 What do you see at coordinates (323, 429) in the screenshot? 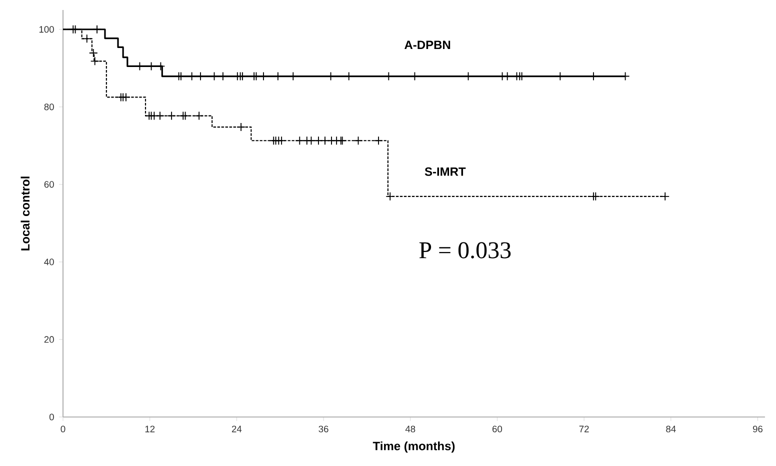
I see `x-tick-label: 36` at bounding box center [323, 429].